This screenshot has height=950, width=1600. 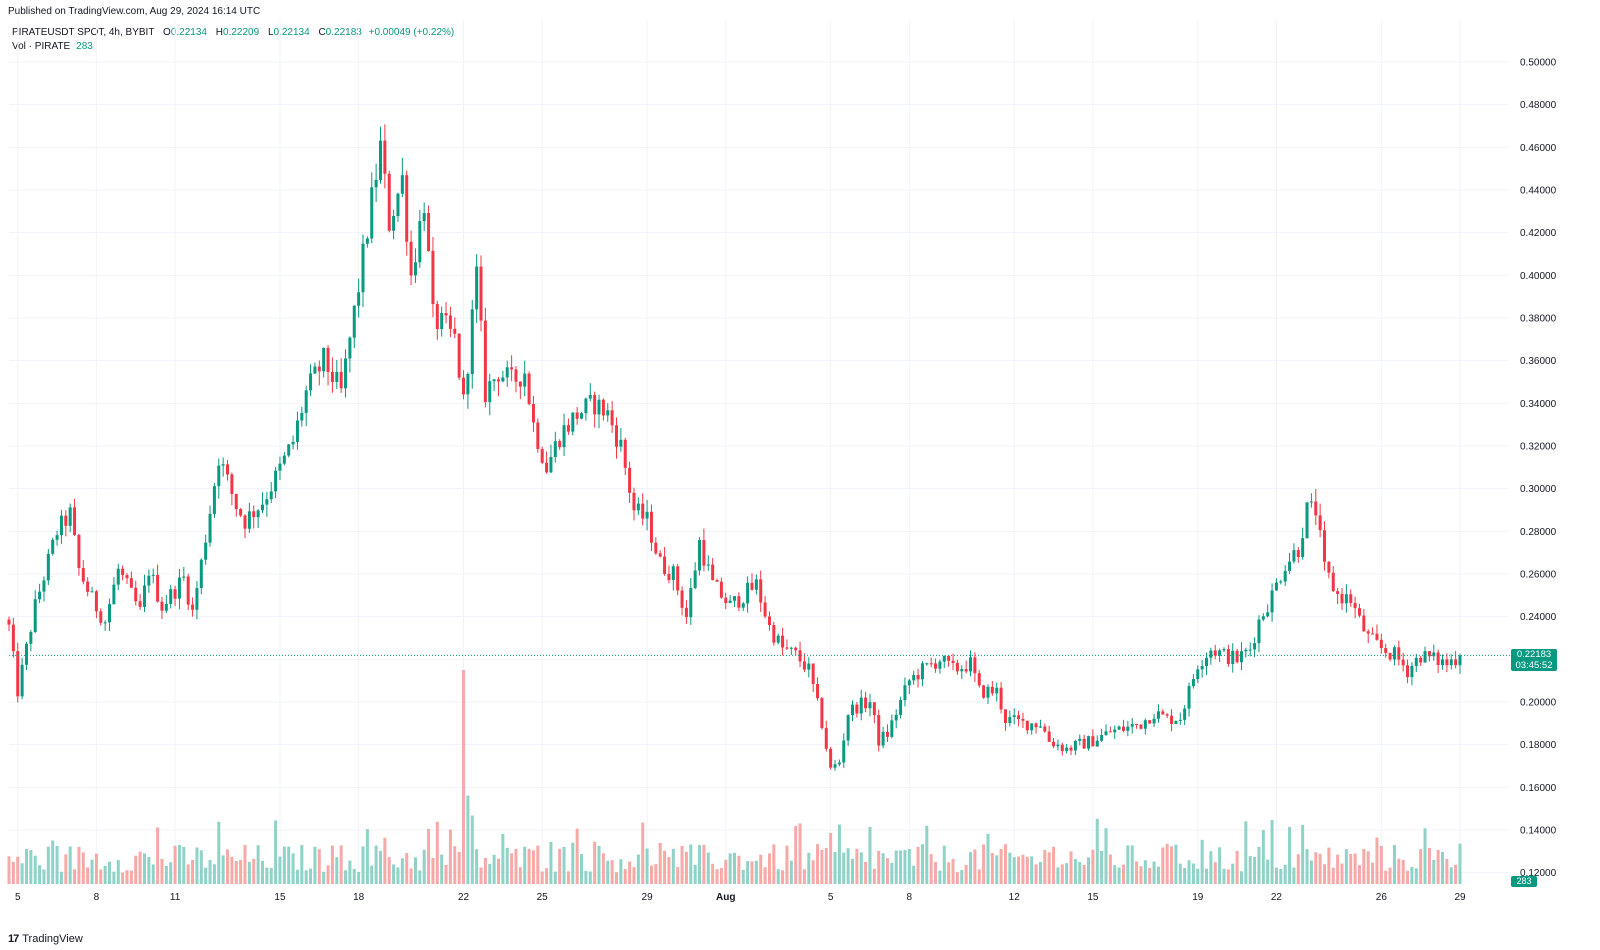 What do you see at coordinates (83, 32) in the screenshot?
I see `symbol-label: PIRATEUSDT SPOT, 4h, BYBIT` at bounding box center [83, 32].